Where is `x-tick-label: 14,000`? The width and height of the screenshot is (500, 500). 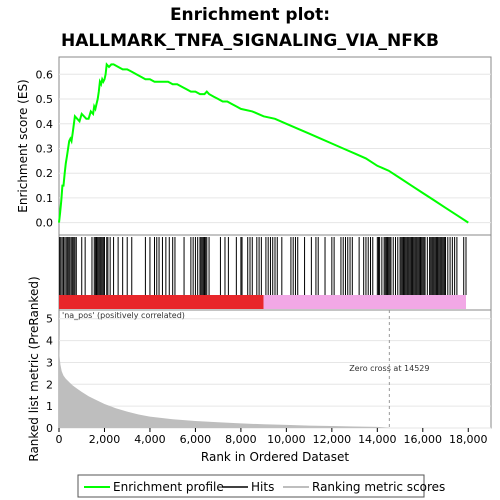
x-tick-label: 14,000 is located at coordinates (377, 439).